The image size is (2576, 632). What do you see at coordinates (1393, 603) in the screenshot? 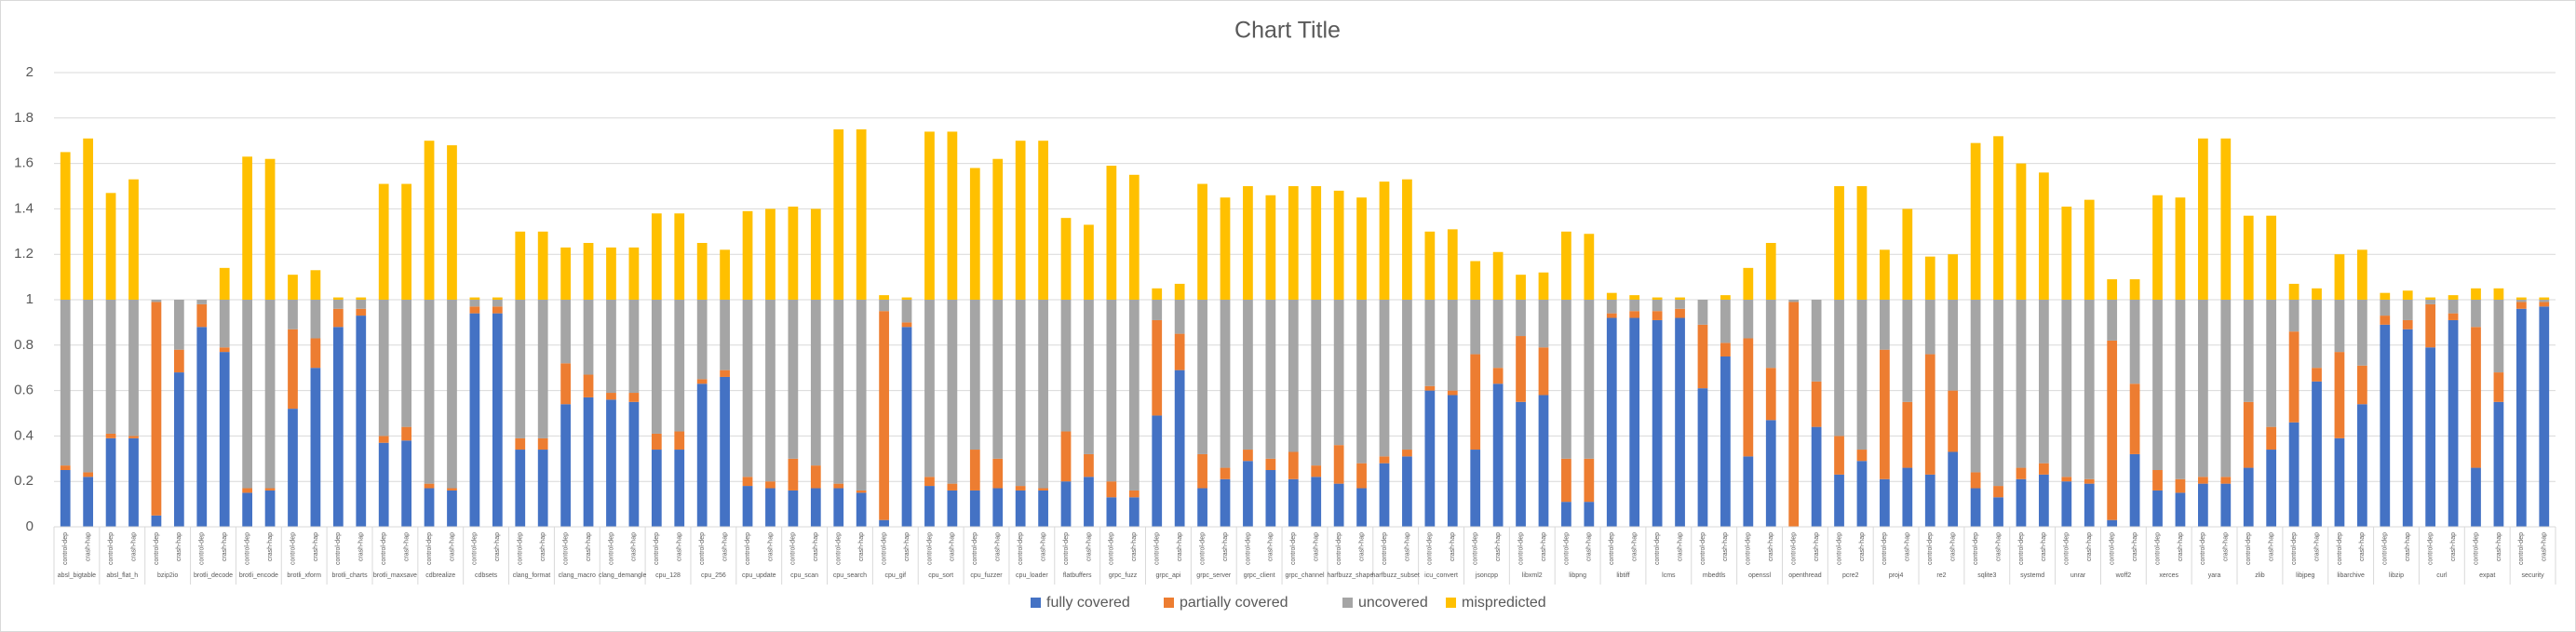
I see `legend-label: uncovered` at bounding box center [1393, 603].